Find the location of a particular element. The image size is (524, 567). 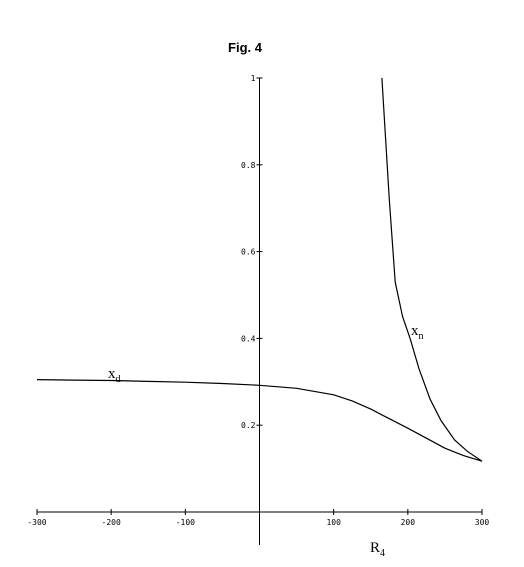

y-tick-label: 0.6 is located at coordinates (248, 252).